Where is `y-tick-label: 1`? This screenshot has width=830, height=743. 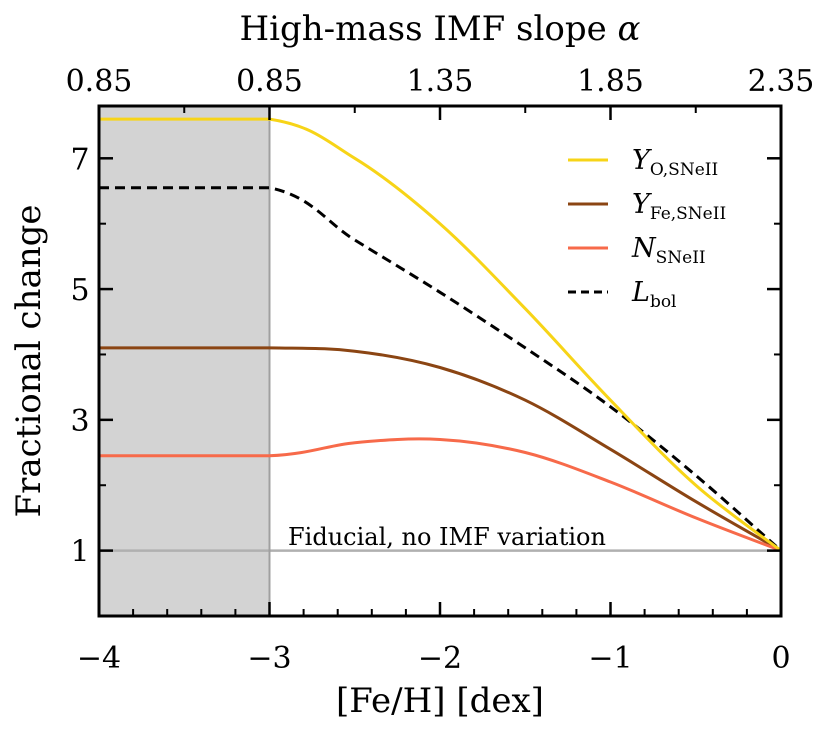 y-tick-label: 1 is located at coordinates (79, 552).